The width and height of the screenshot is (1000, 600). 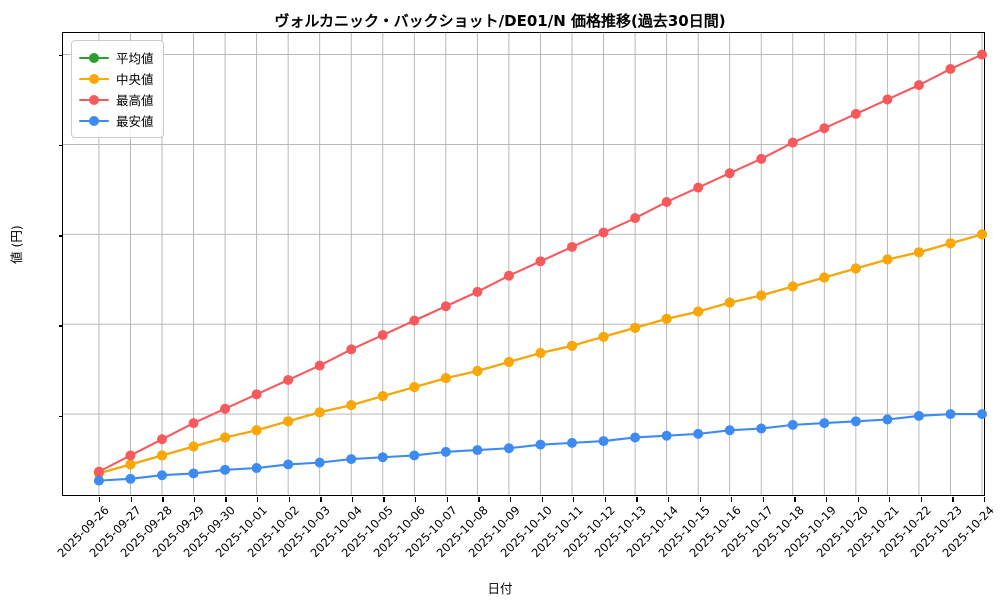 I want to click on legend-label: 最安値, so click(x=135, y=121).